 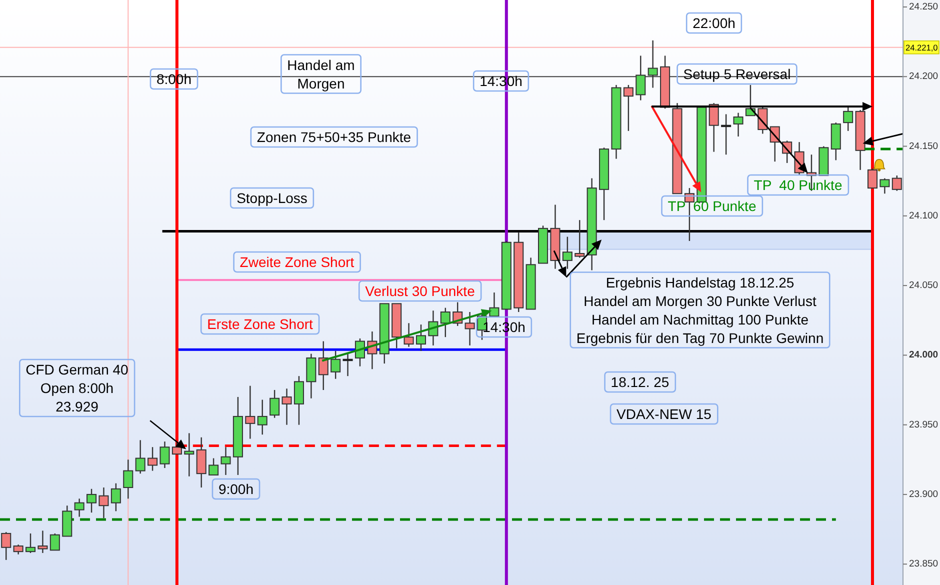 I want to click on annotation: VDAX-NEW 15, so click(x=664, y=414).